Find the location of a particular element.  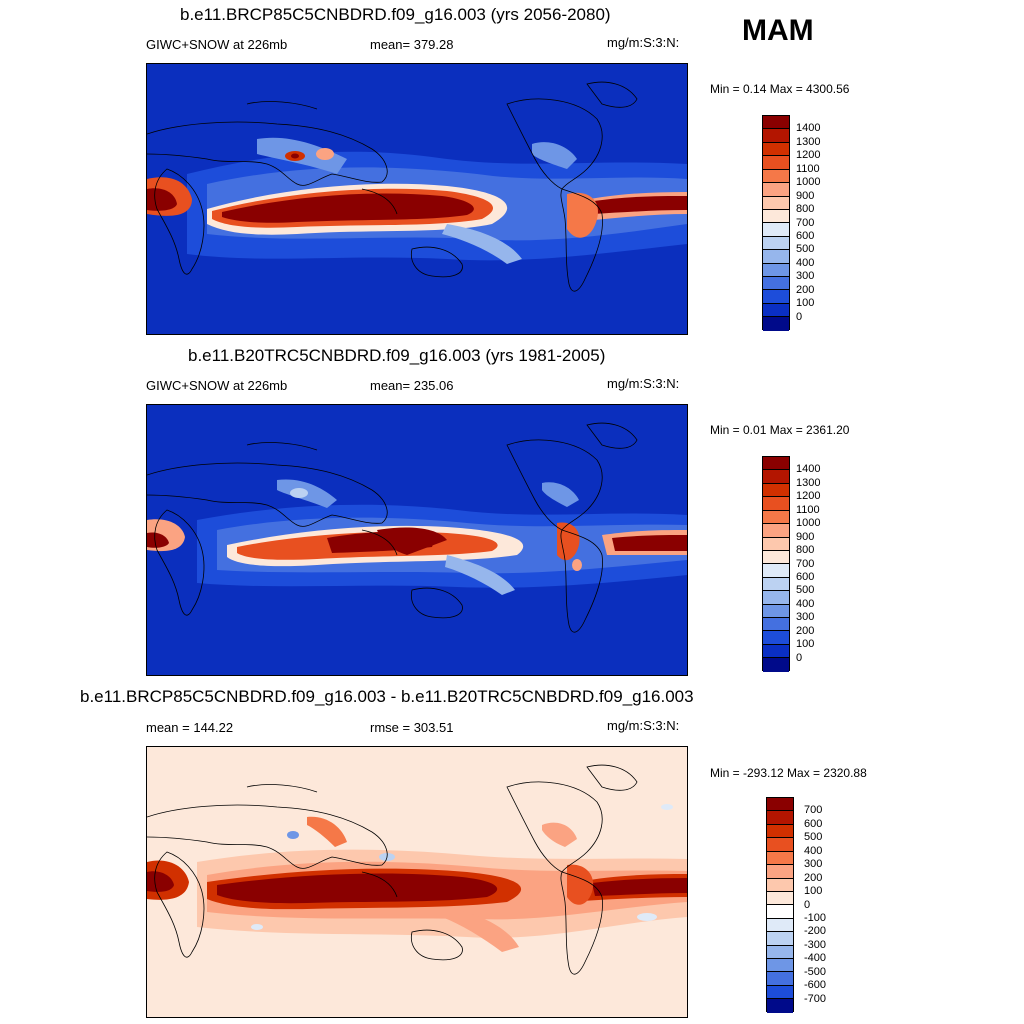

colorbar-tick-label: 500 is located at coordinates (813, 837).